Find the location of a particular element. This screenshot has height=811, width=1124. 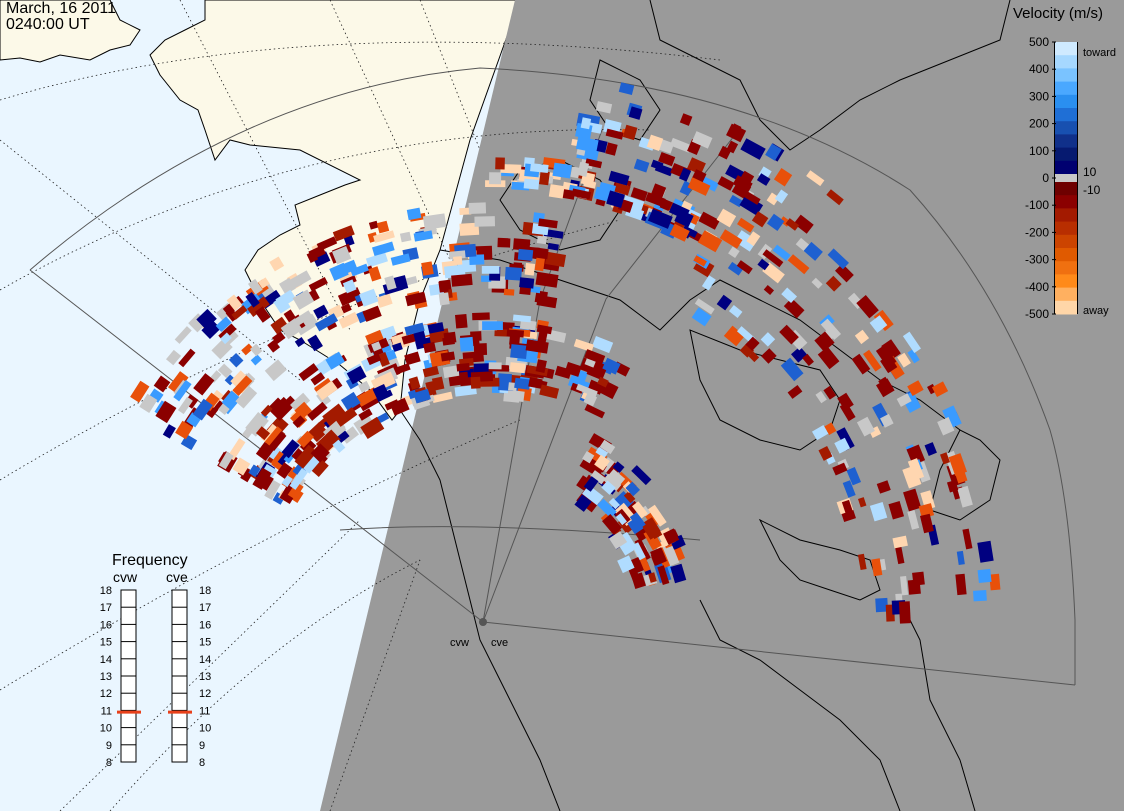

velocity-legend-title: Velocity (m/s) is located at coordinates (1058, 13).